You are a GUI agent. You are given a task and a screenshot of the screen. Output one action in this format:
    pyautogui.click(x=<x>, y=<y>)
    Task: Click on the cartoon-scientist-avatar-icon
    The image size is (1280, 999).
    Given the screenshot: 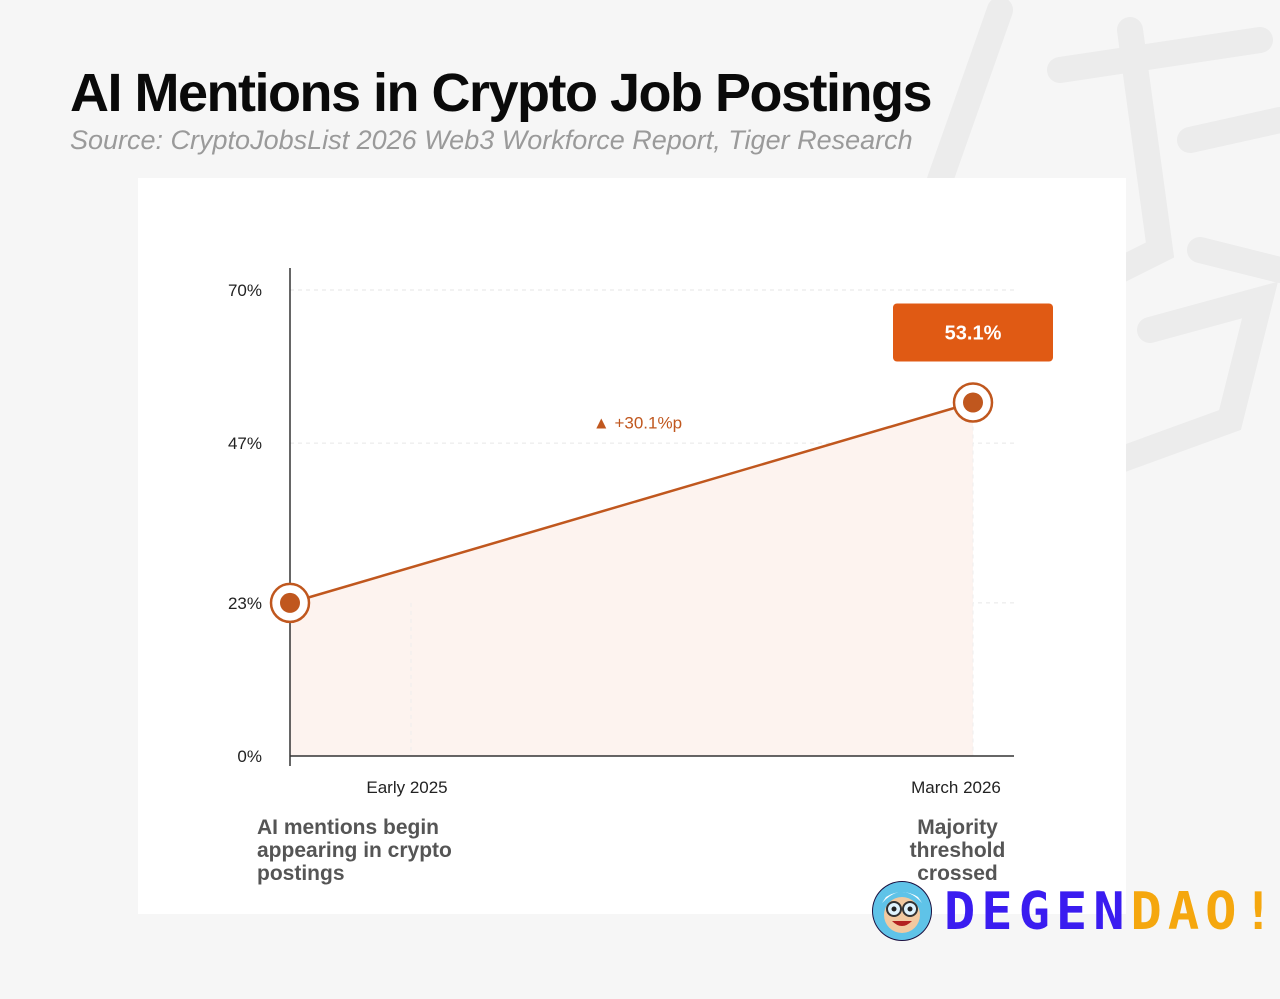 What is the action you would take?
    pyautogui.click(x=902, y=911)
    